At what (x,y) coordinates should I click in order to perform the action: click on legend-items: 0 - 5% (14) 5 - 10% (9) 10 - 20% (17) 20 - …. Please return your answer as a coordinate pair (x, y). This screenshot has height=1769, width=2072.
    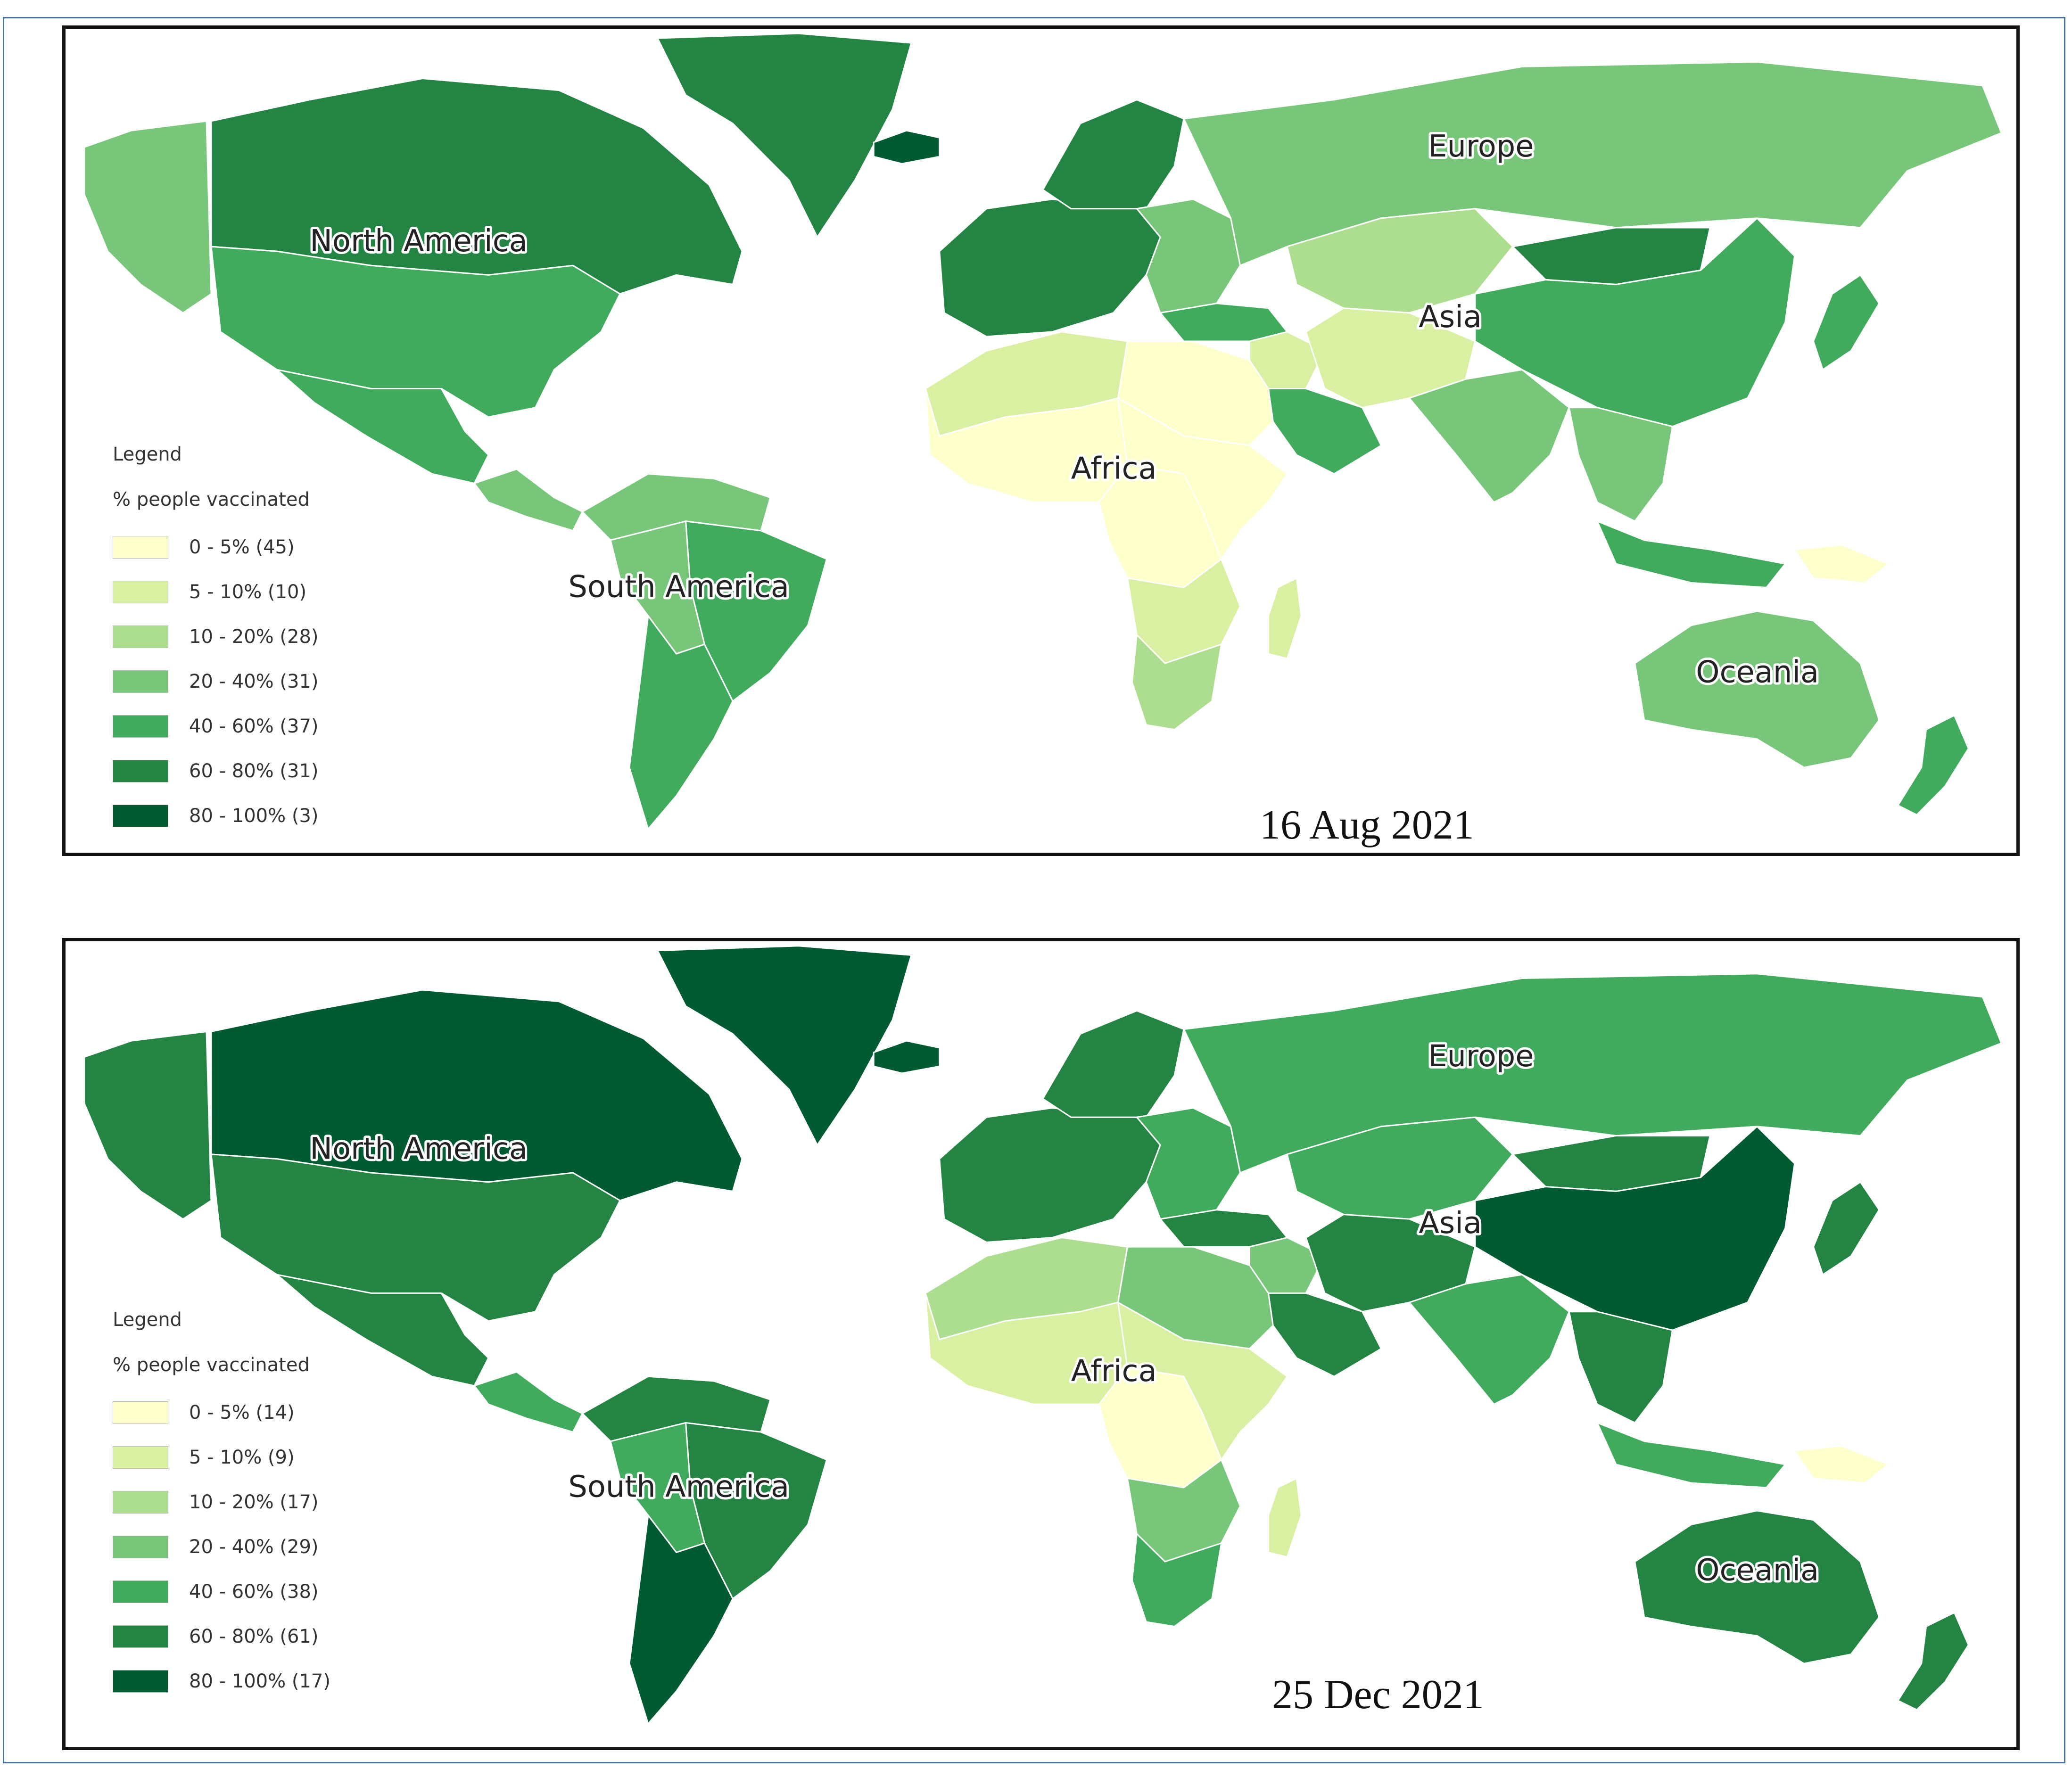
    Looking at the image, I should click on (263, 1546).